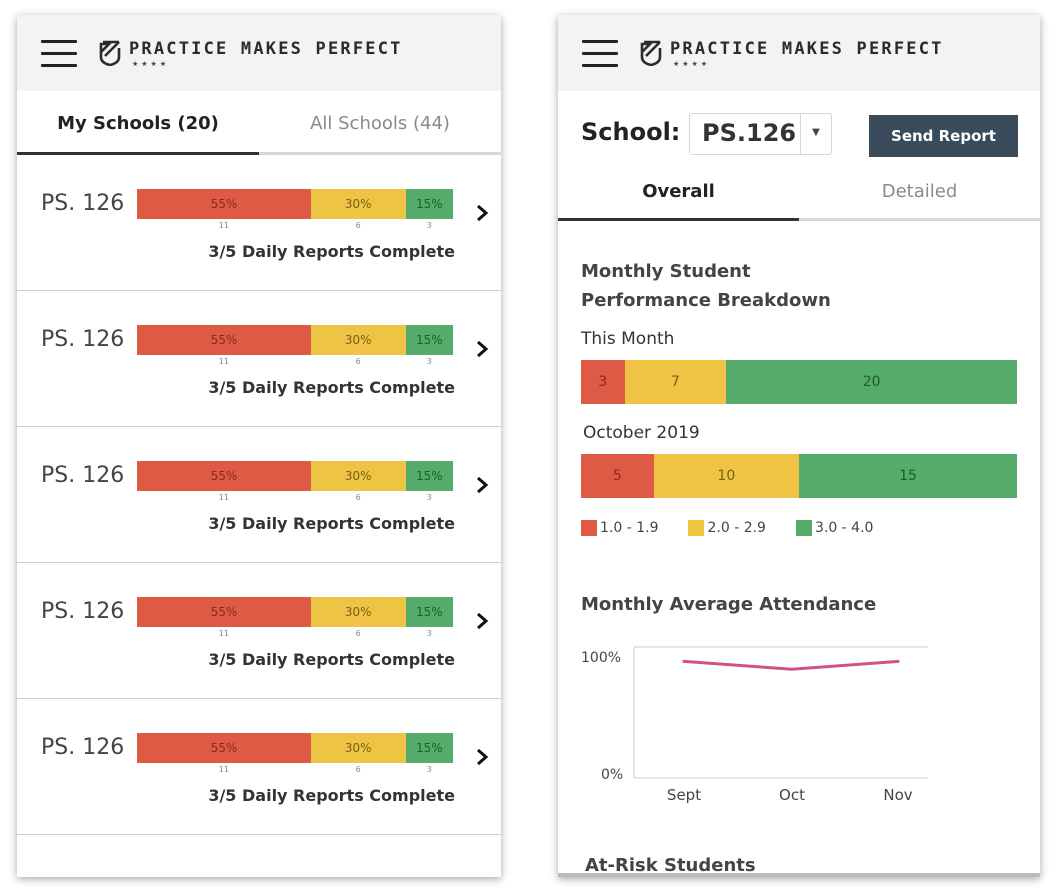 The width and height of the screenshot is (1060, 894). I want to click on legend-swatch-green, so click(803, 528).